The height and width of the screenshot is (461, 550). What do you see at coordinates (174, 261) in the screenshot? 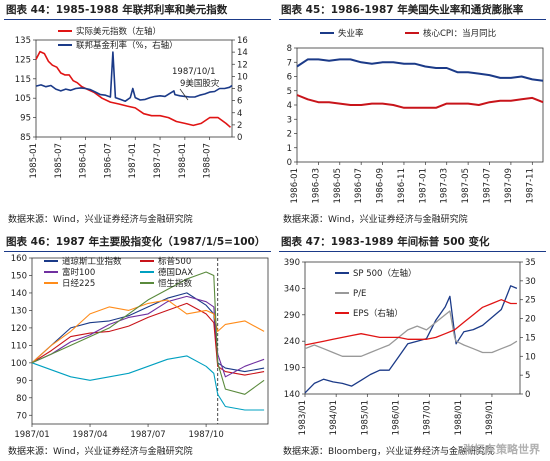
I see `legend-label: 标普500` at bounding box center [174, 261].